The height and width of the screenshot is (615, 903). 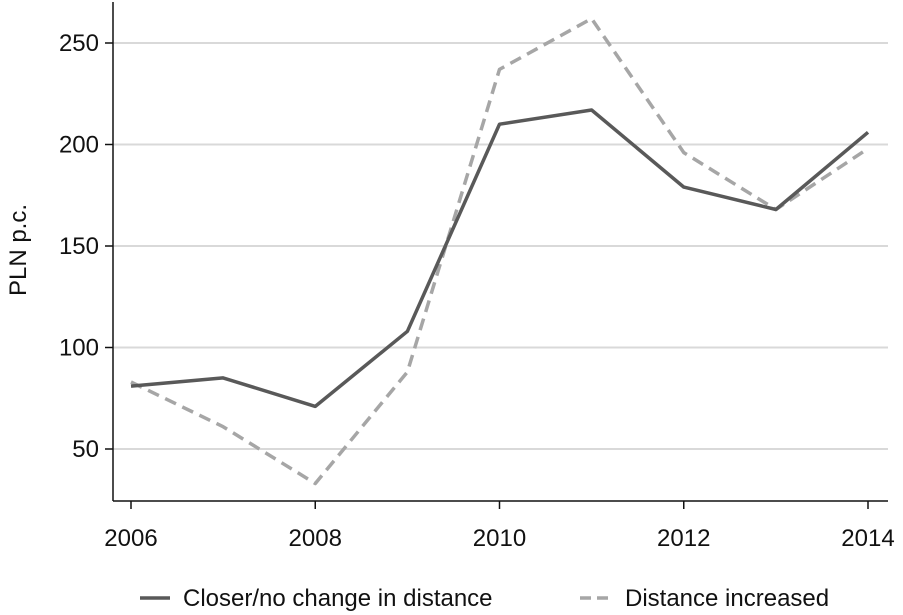 I want to click on y-axis-title: PLN p.c., so click(x=18, y=250).